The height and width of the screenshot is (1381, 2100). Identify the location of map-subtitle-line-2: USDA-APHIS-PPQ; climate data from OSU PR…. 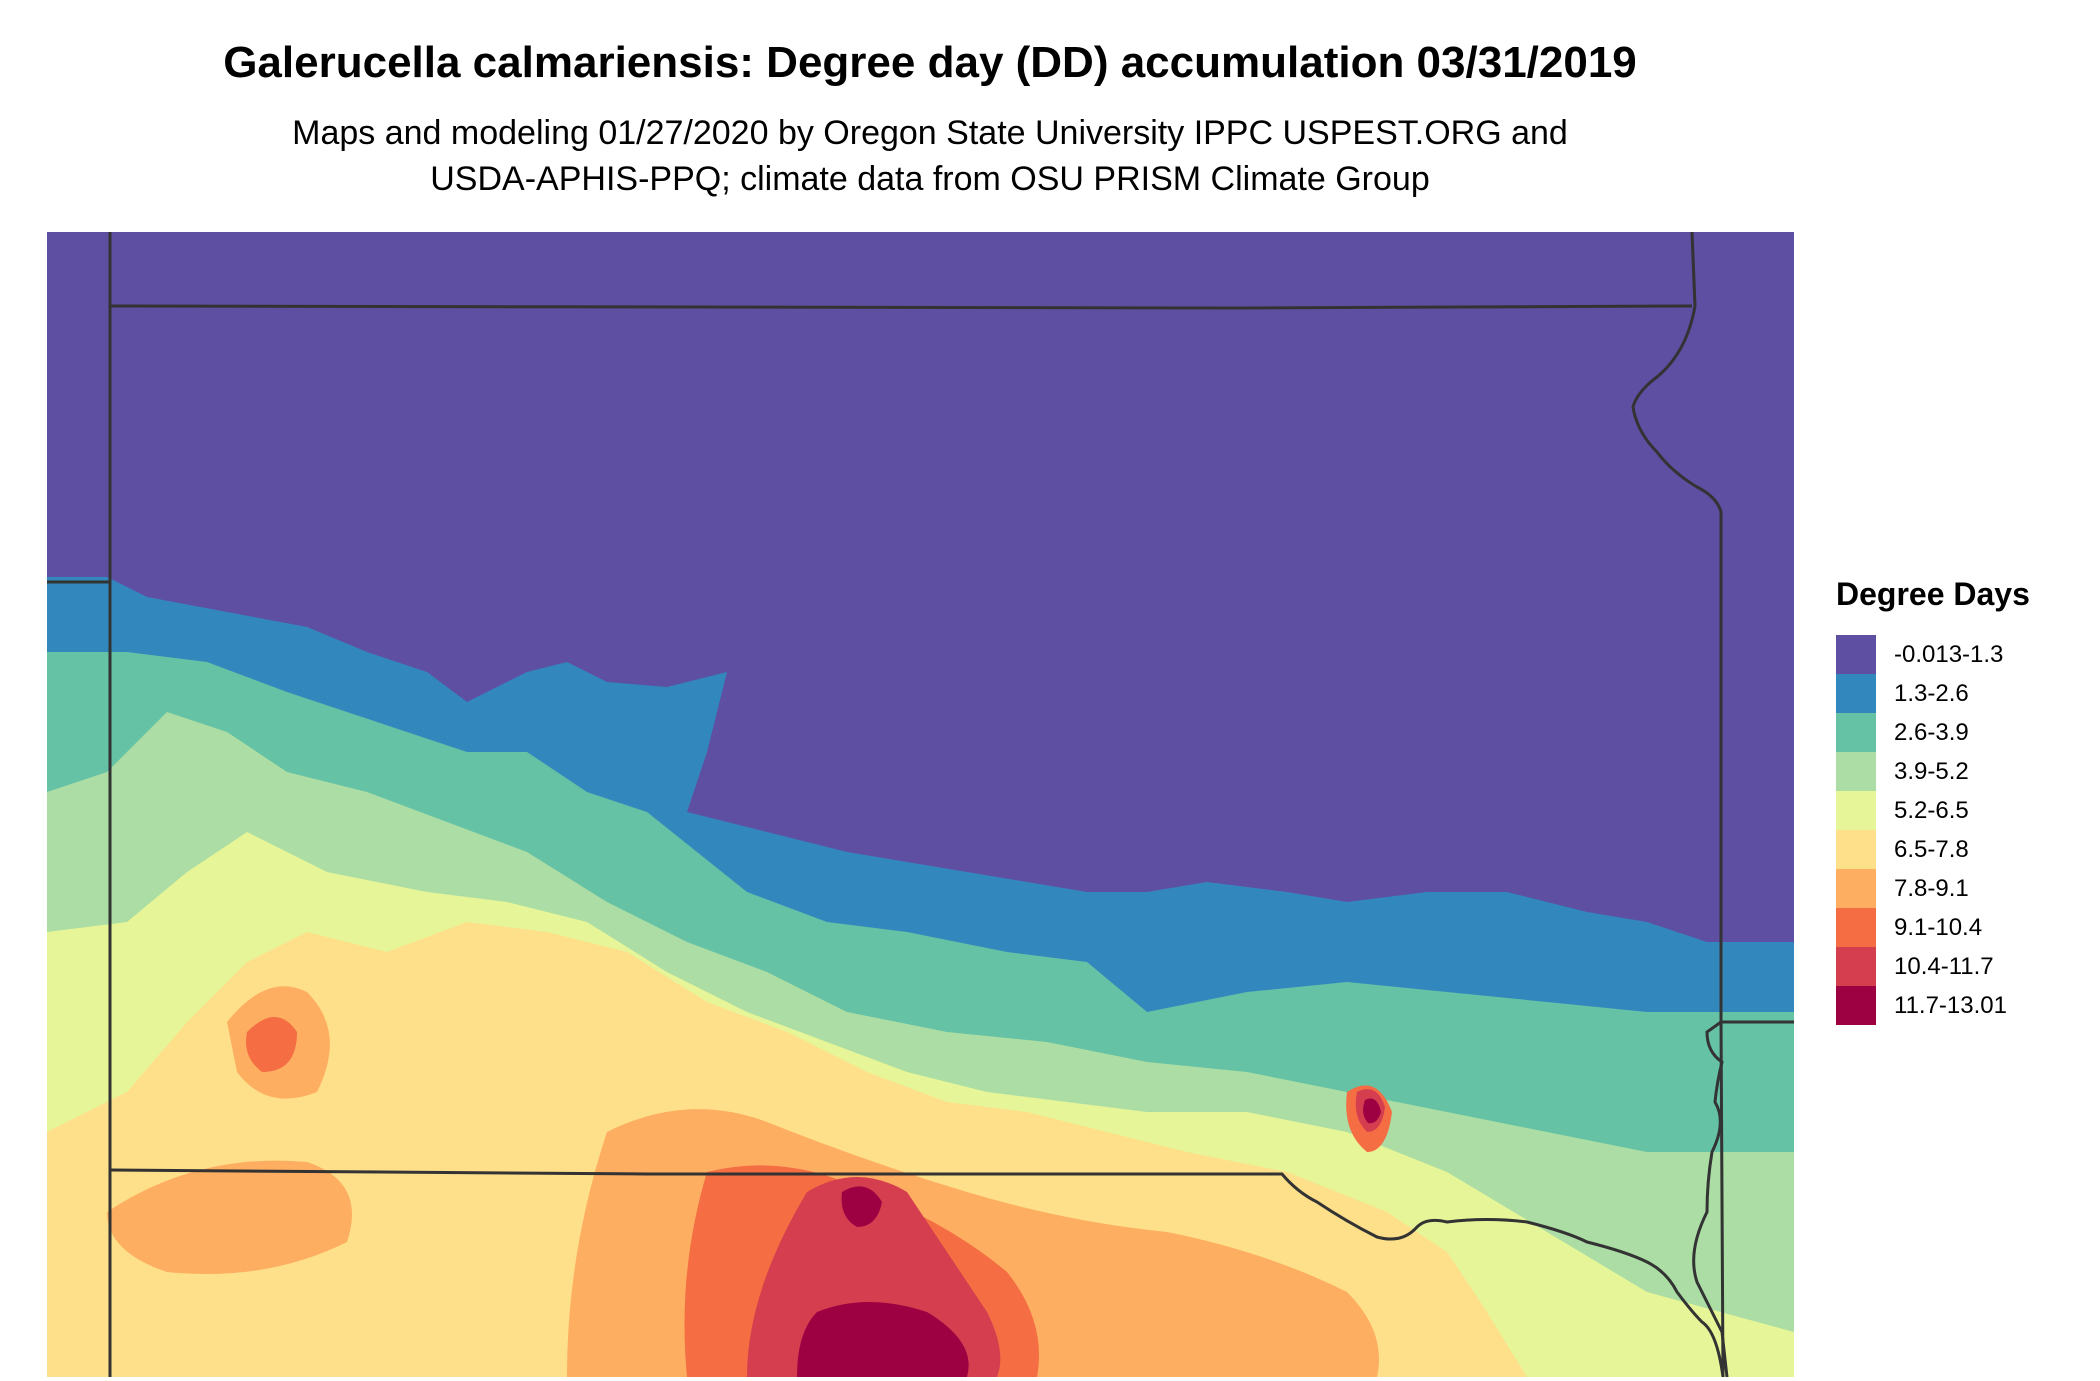
(930, 179).